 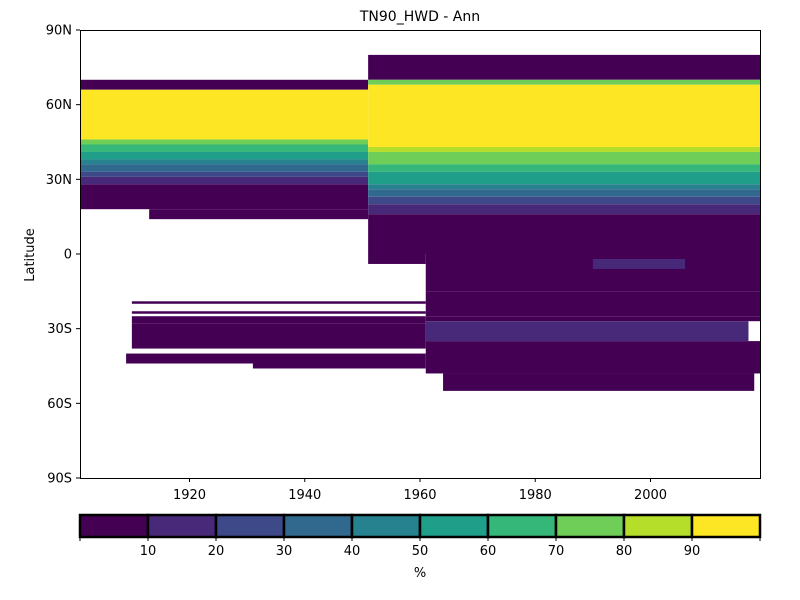 What do you see at coordinates (68, 255) in the screenshot?
I see `y-tick-label: 0` at bounding box center [68, 255].